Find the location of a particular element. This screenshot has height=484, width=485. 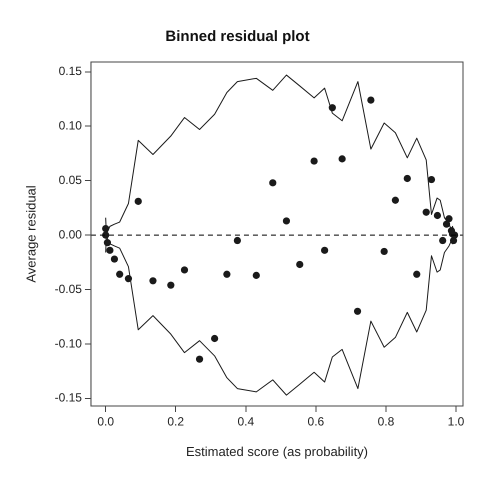

x-tick-label: 0.0 is located at coordinates (105, 421).